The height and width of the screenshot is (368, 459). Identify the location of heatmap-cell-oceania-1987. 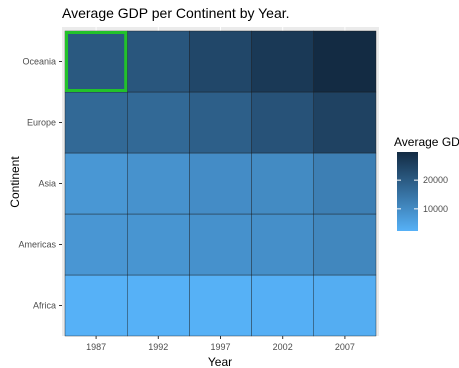
(96, 61).